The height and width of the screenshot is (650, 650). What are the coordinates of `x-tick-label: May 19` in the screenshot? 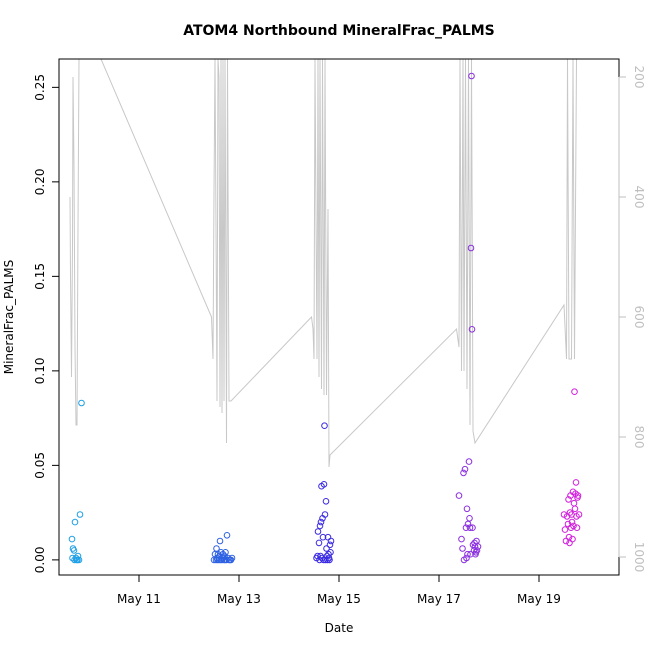 It's located at (539, 599).